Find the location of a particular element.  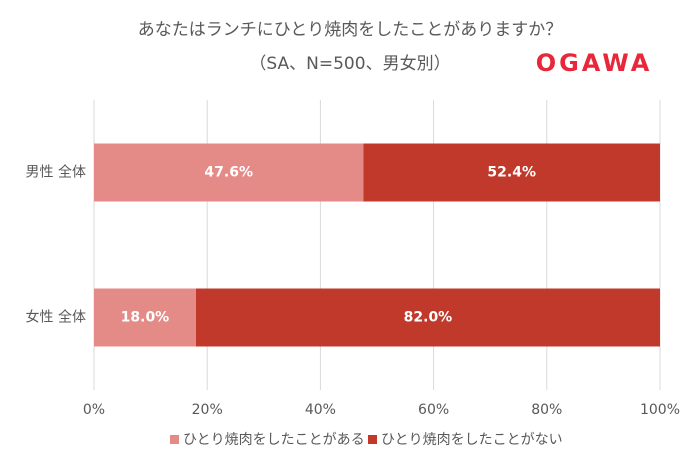

y-tick-label: 女性 全体 is located at coordinates (56, 317).